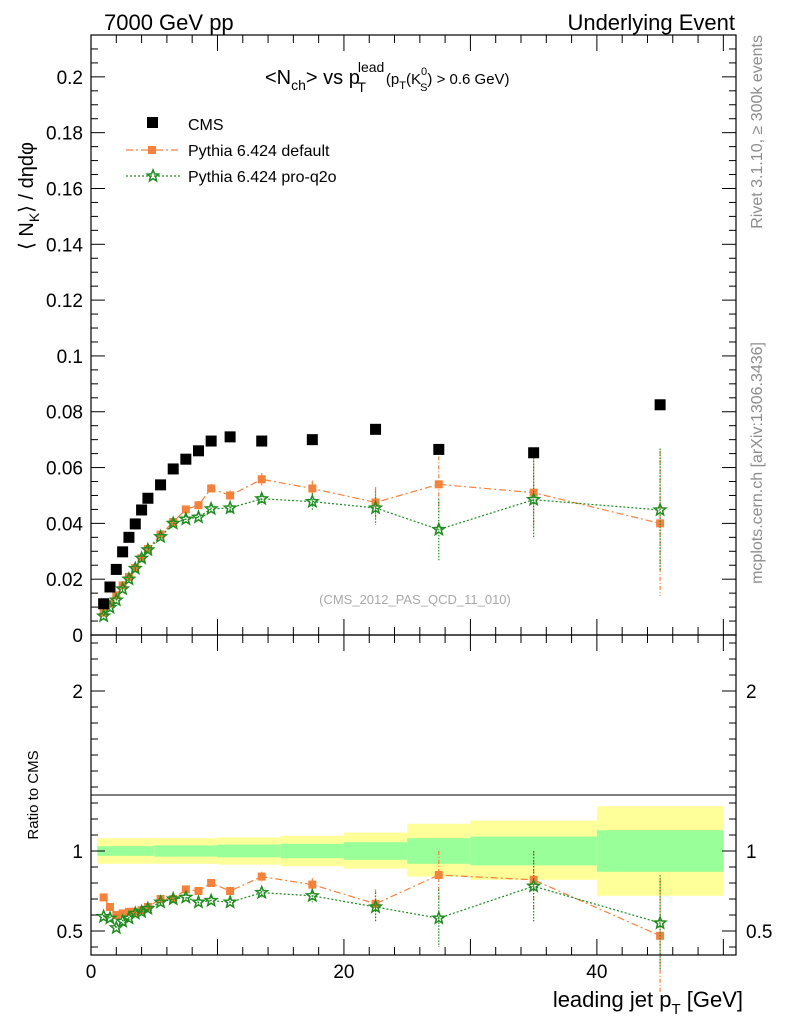  Describe the element at coordinates (382, 907) in the screenshot. I see `ratio-proq2o-line` at that location.